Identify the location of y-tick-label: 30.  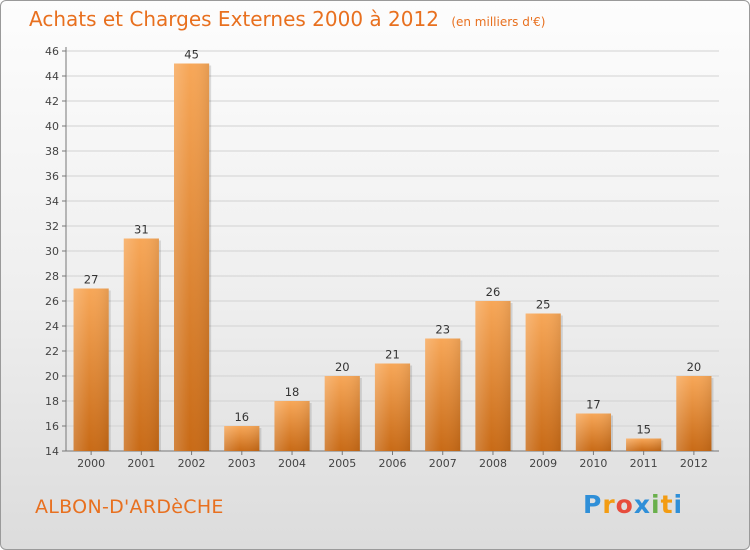
(52, 251).